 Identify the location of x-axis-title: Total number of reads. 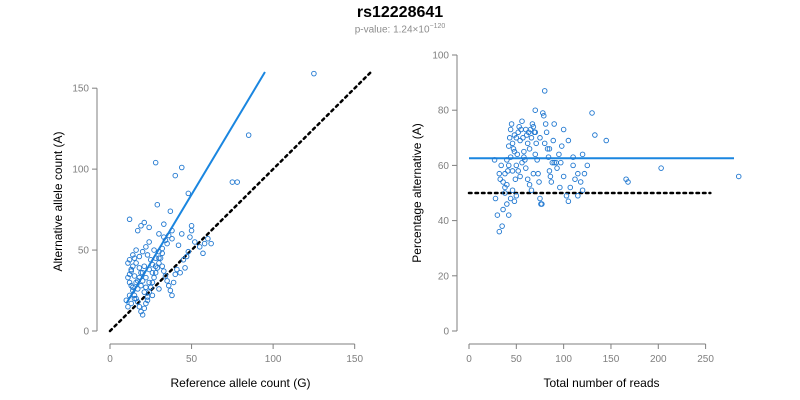
(601, 383).